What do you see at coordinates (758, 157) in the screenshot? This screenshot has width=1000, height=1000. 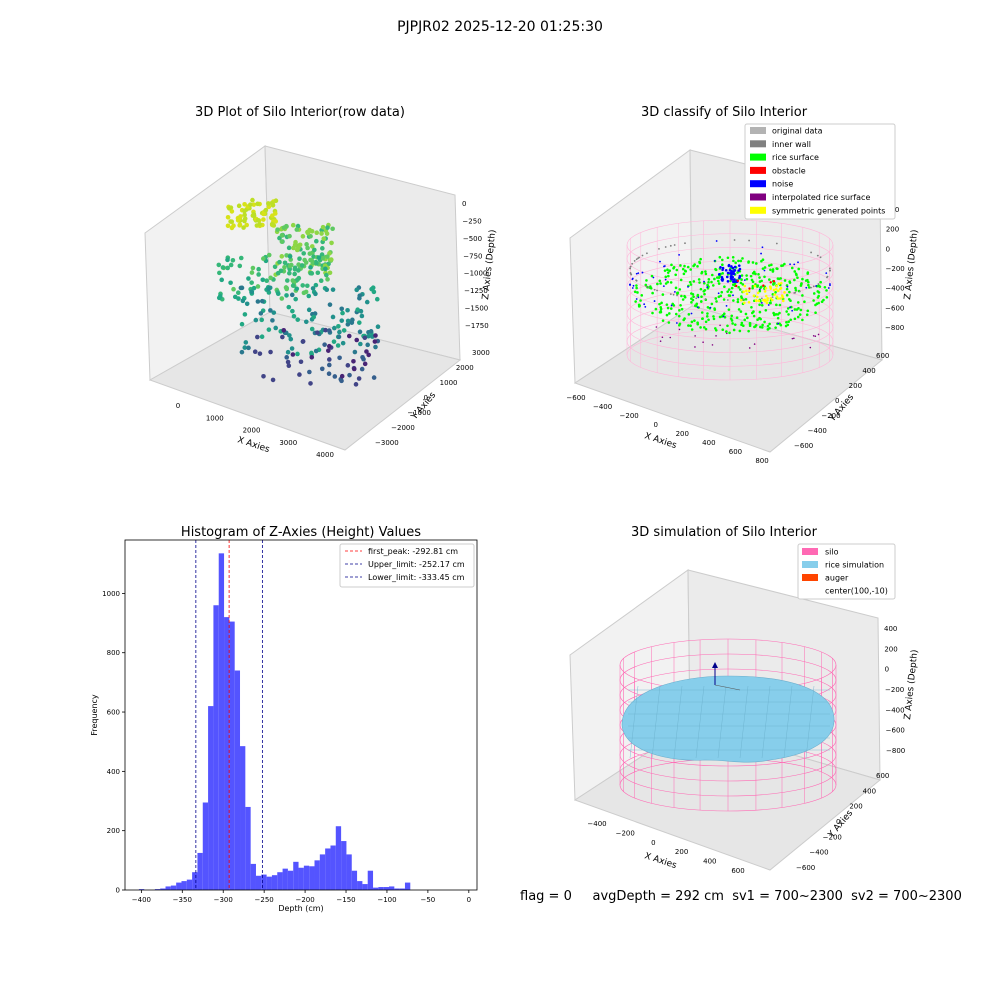 I see `classify-legend-swatch` at bounding box center [758, 157].